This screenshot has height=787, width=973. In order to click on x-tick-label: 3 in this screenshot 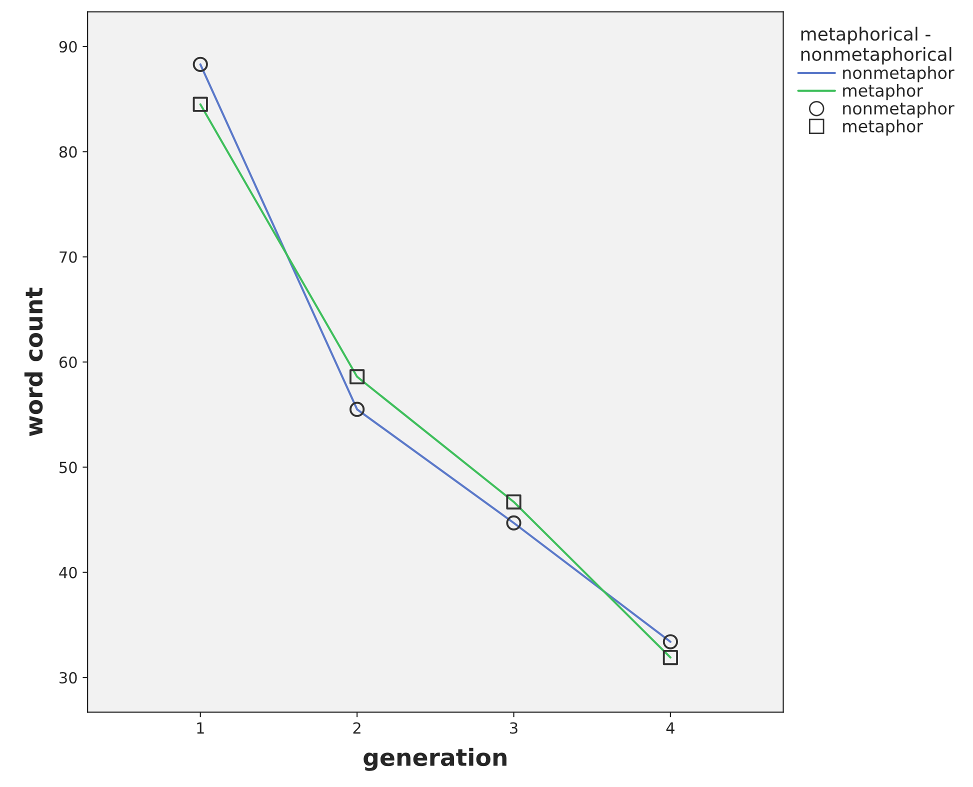, I will do `click(514, 728)`.